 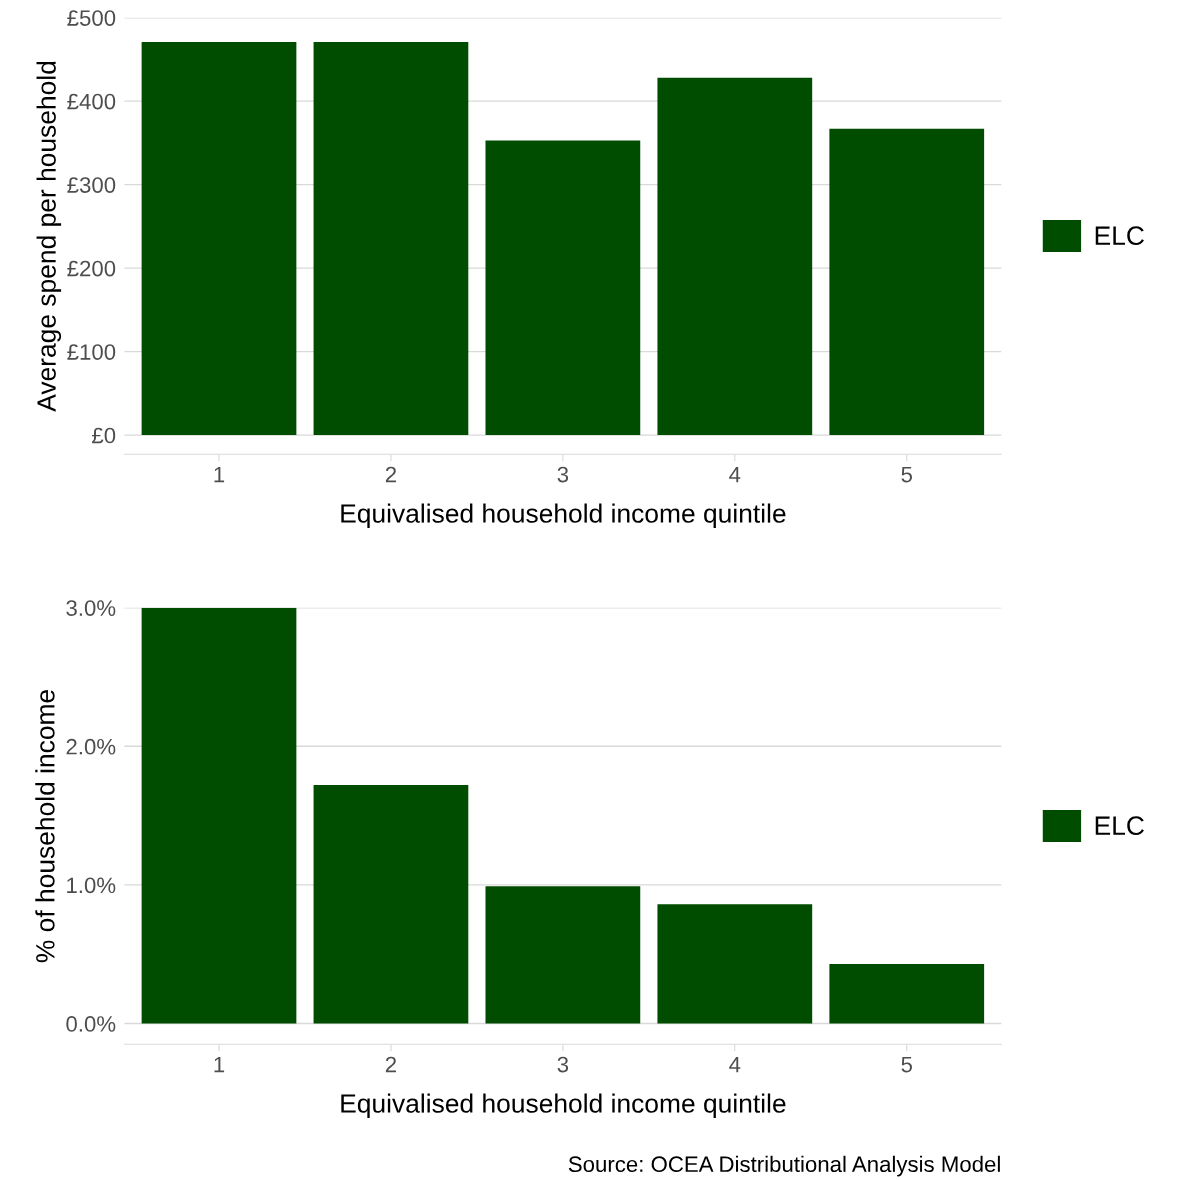 What do you see at coordinates (91, 352) in the screenshot?
I see `y-tick-label: £100` at bounding box center [91, 352].